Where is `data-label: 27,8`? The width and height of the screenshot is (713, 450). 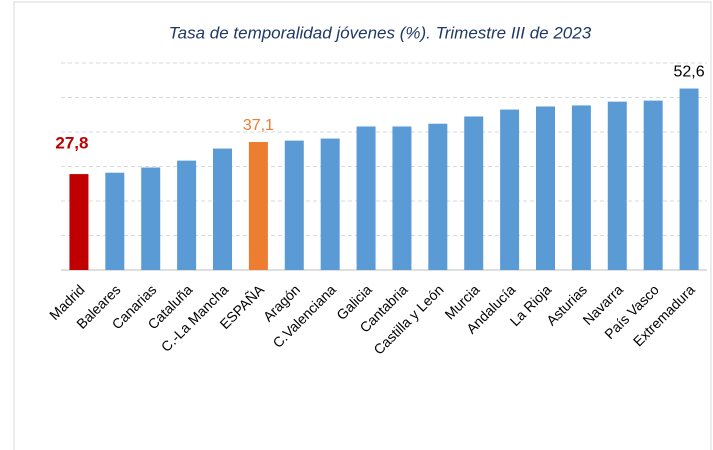
data-label: 27,8 is located at coordinates (71, 143).